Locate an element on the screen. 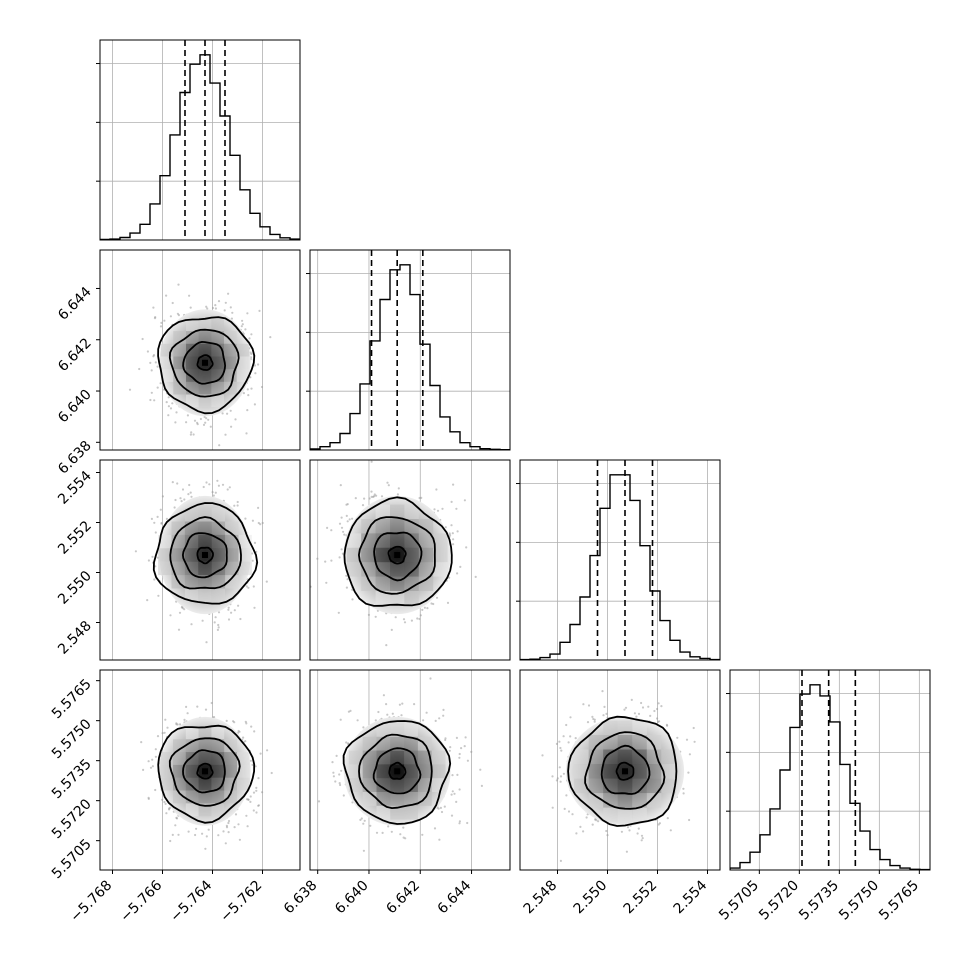 The height and width of the screenshot is (970, 970). peak-marker is located at coordinates (625, 771).